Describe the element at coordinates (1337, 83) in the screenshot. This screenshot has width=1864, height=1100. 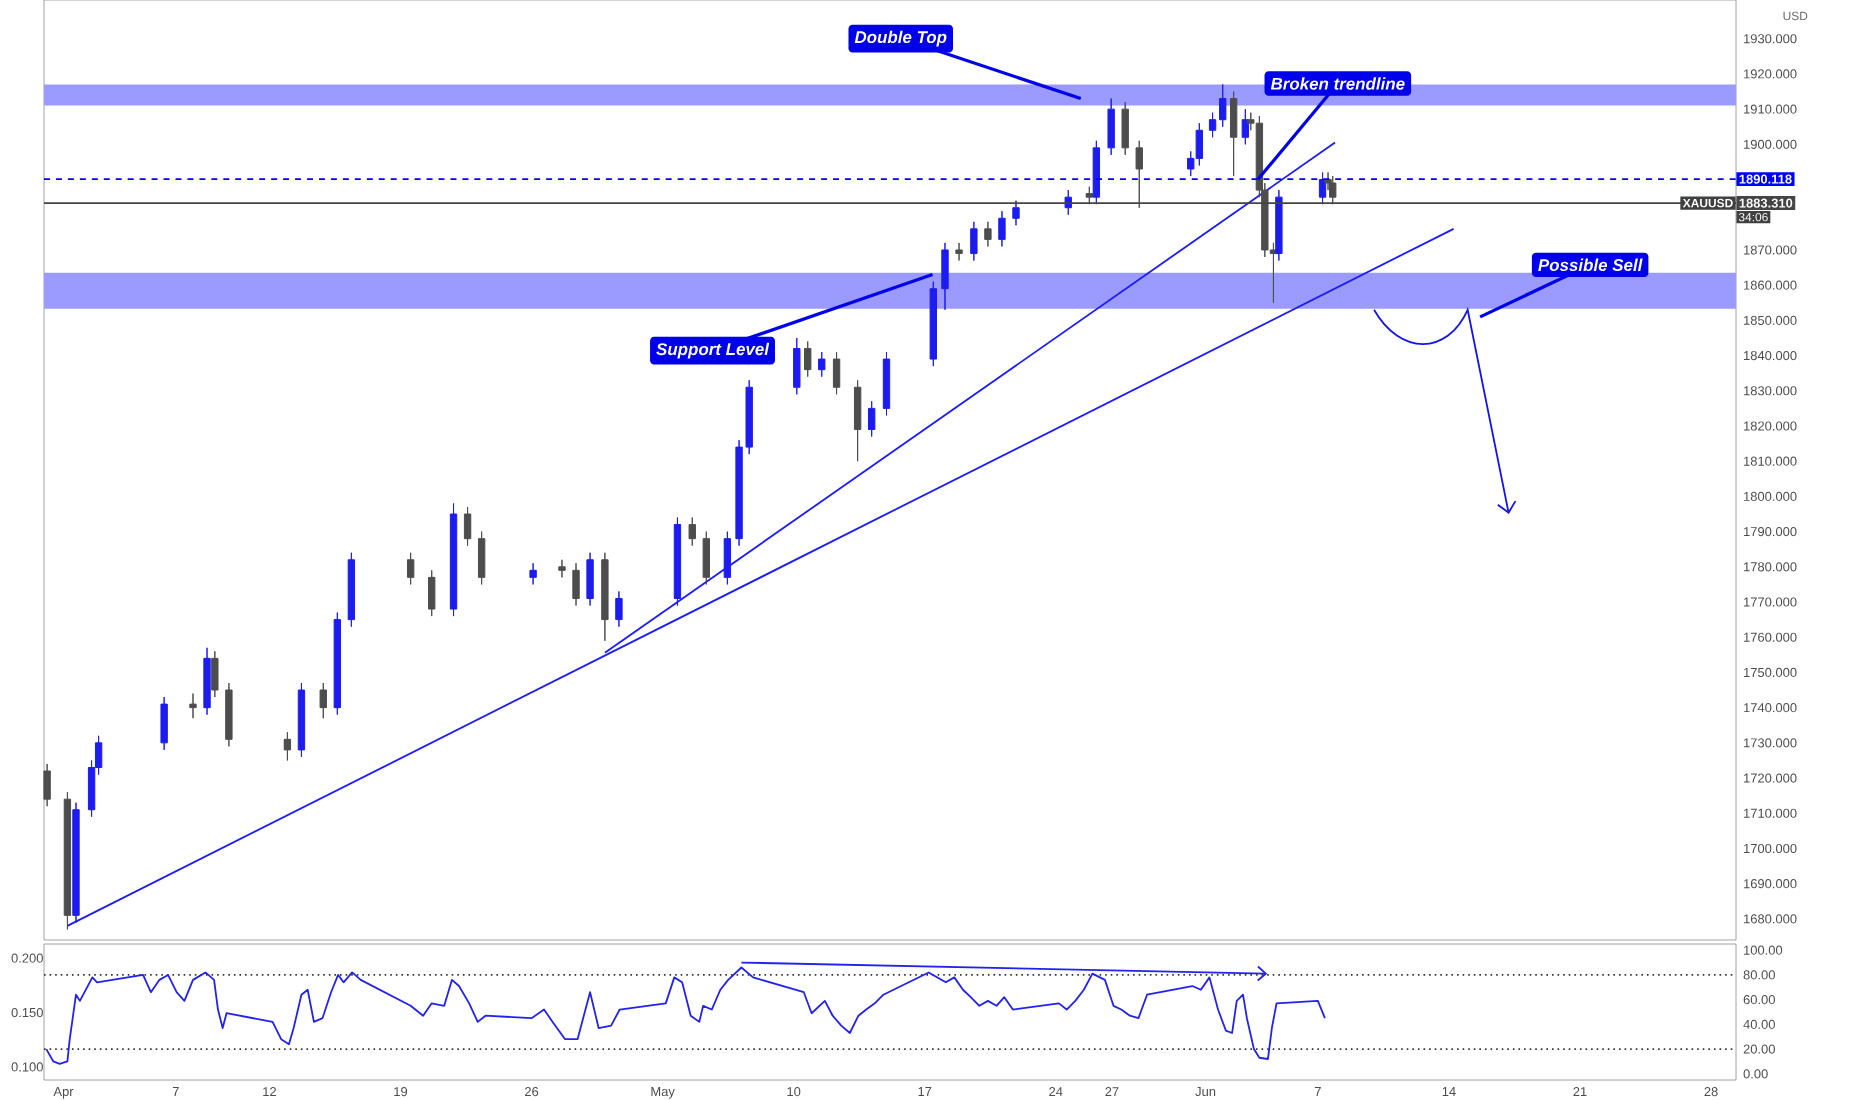
I see `annotation: Broken trendline` at that location.